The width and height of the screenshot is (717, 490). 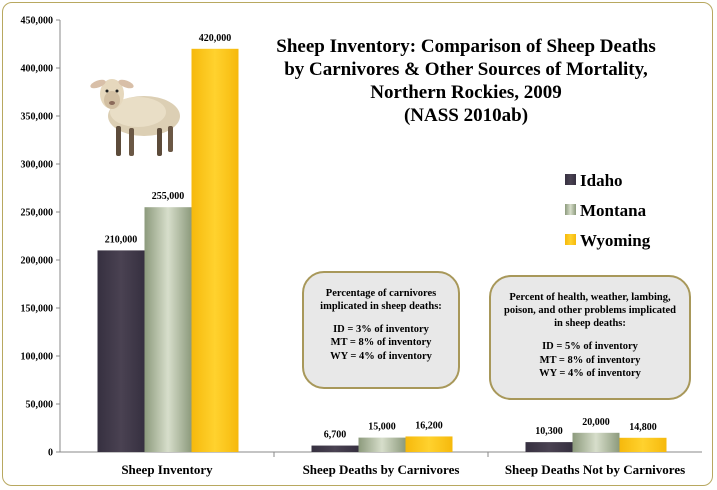 I want to click on y-tick-label: 150,000, so click(x=37, y=309).